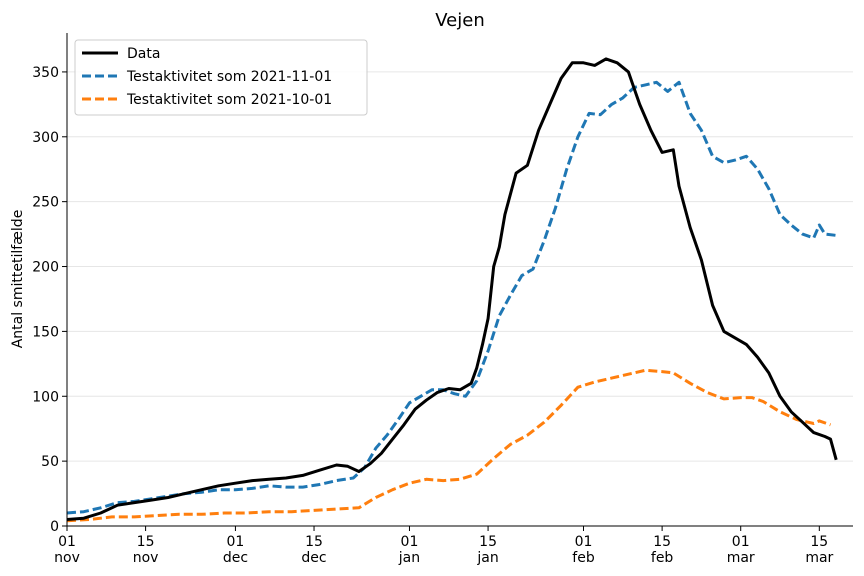 Image resolution: width=864 pixels, height=576 pixels. I want to click on chart-title: Vejen, so click(459, 20).